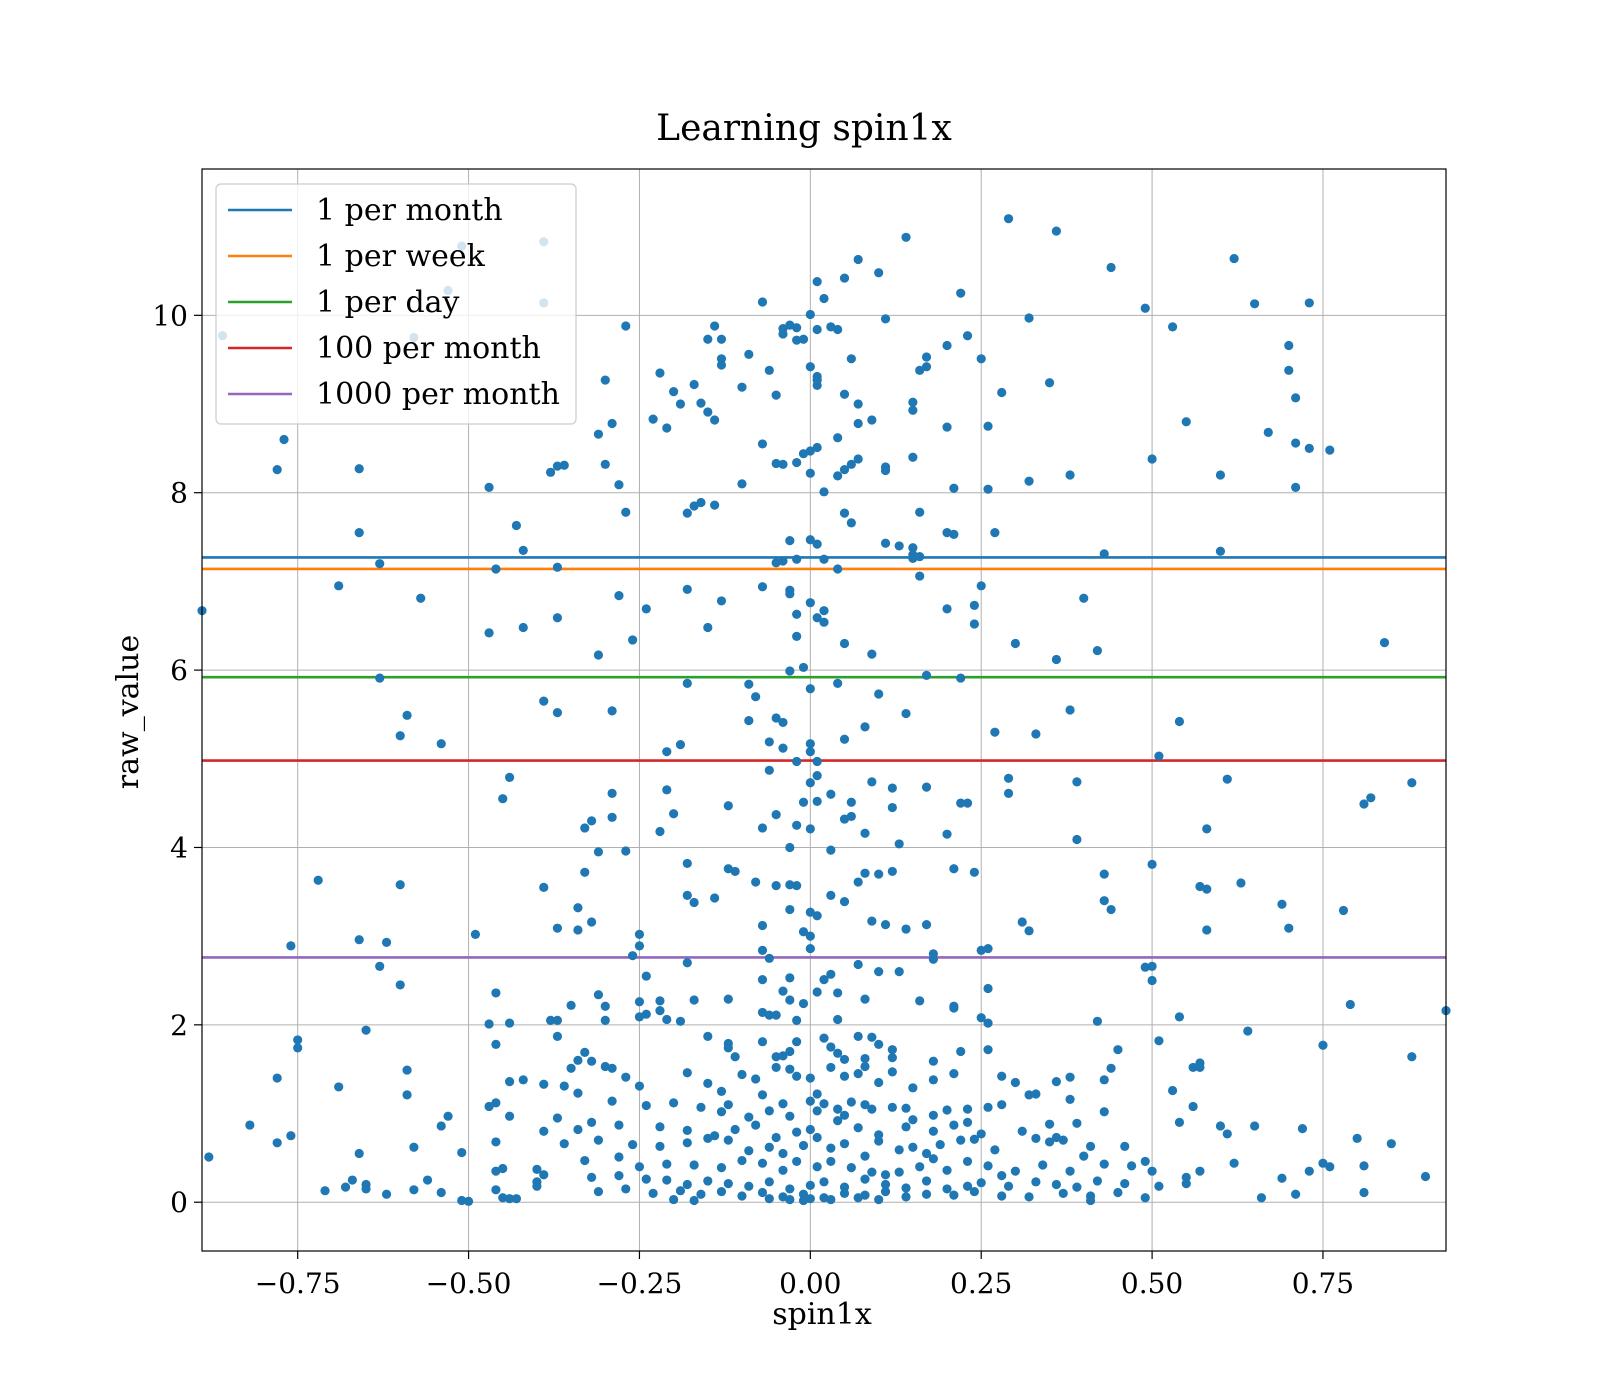  Describe the element at coordinates (179, 847) in the screenshot. I see `y-tick-label: 4` at that location.